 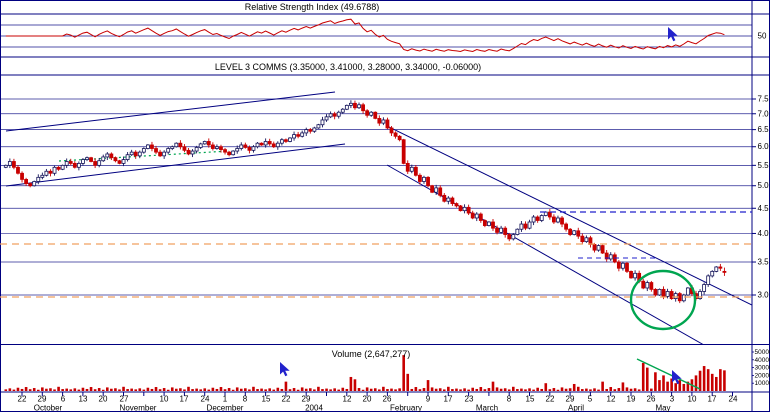 What do you see at coordinates (285, 369) in the screenshot?
I see `cursor-arrow-volume-left` at bounding box center [285, 369].